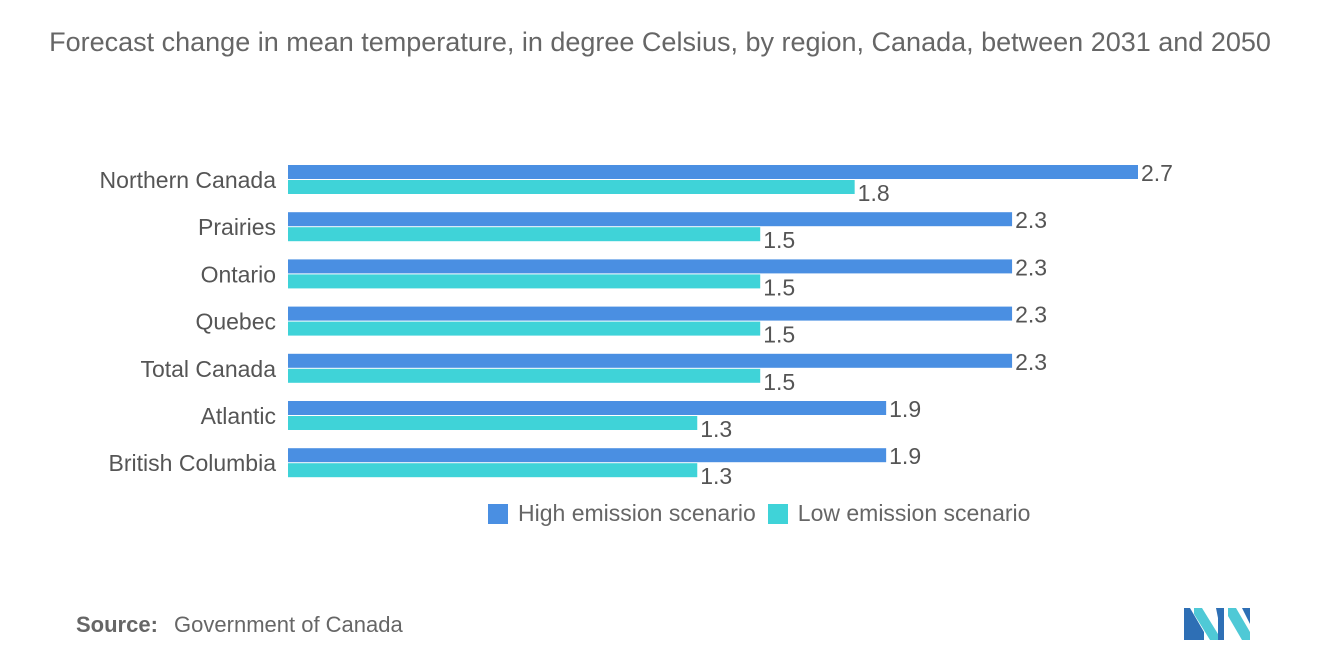 The height and width of the screenshot is (665, 1320). I want to click on category-label: Ontario, so click(238, 274).